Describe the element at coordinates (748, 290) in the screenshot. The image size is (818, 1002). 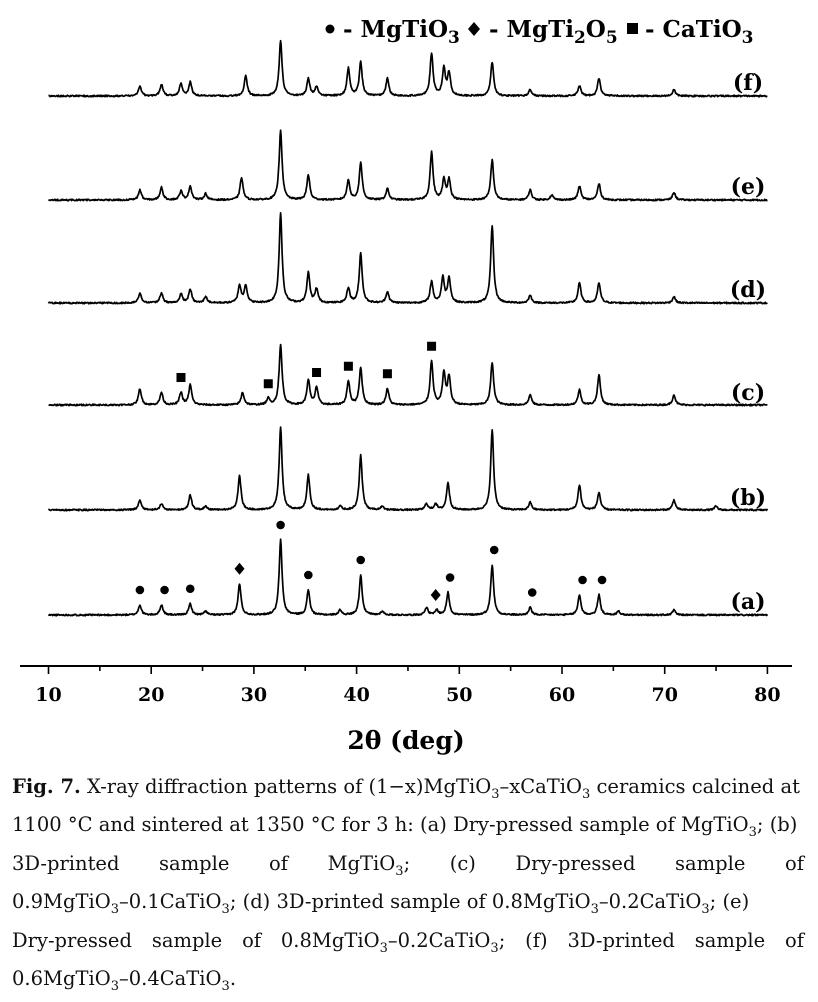
I see `series-label: (d)` at that location.